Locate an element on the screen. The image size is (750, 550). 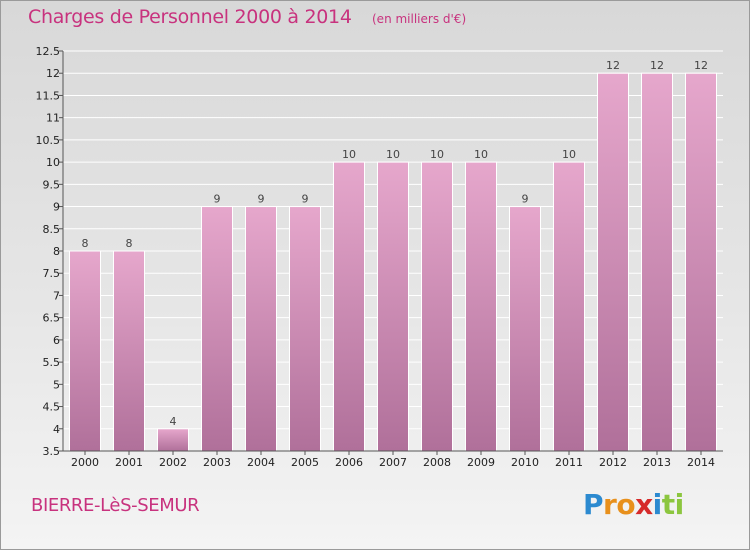
y-tick-label: 12.5 is located at coordinates (48, 51).